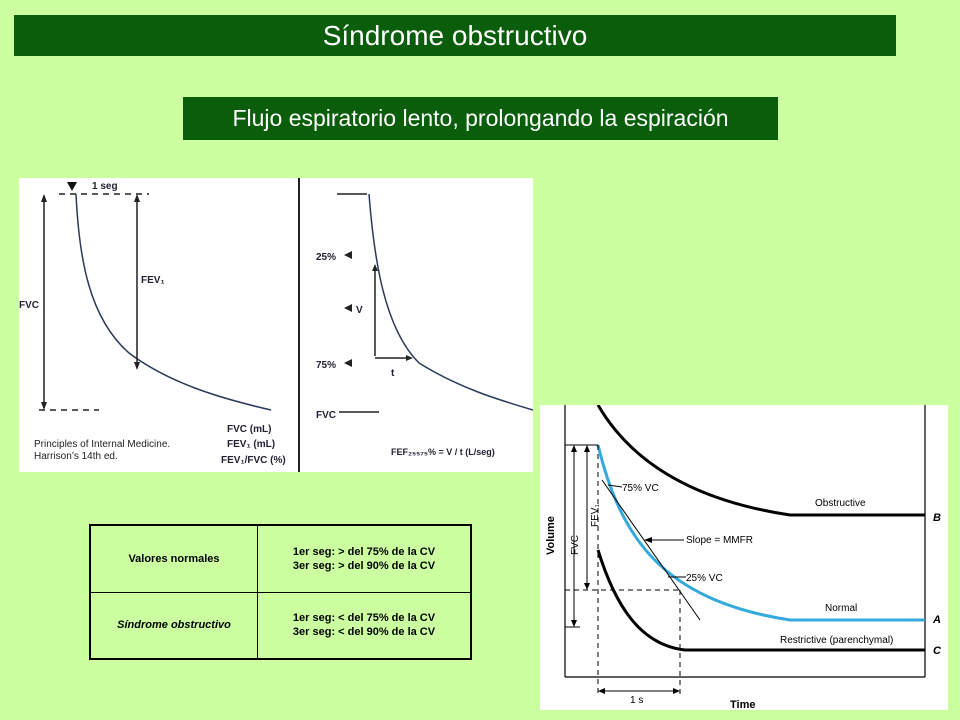 This screenshot has height=720, width=960. I want to click on mmfr-slope-line, so click(651, 550).